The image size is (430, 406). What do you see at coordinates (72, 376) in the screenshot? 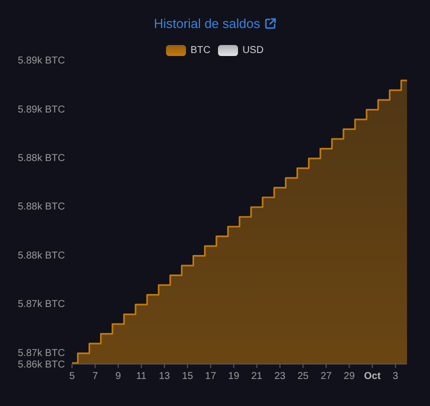
I see `x-tick-label: 5` at bounding box center [72, 376].